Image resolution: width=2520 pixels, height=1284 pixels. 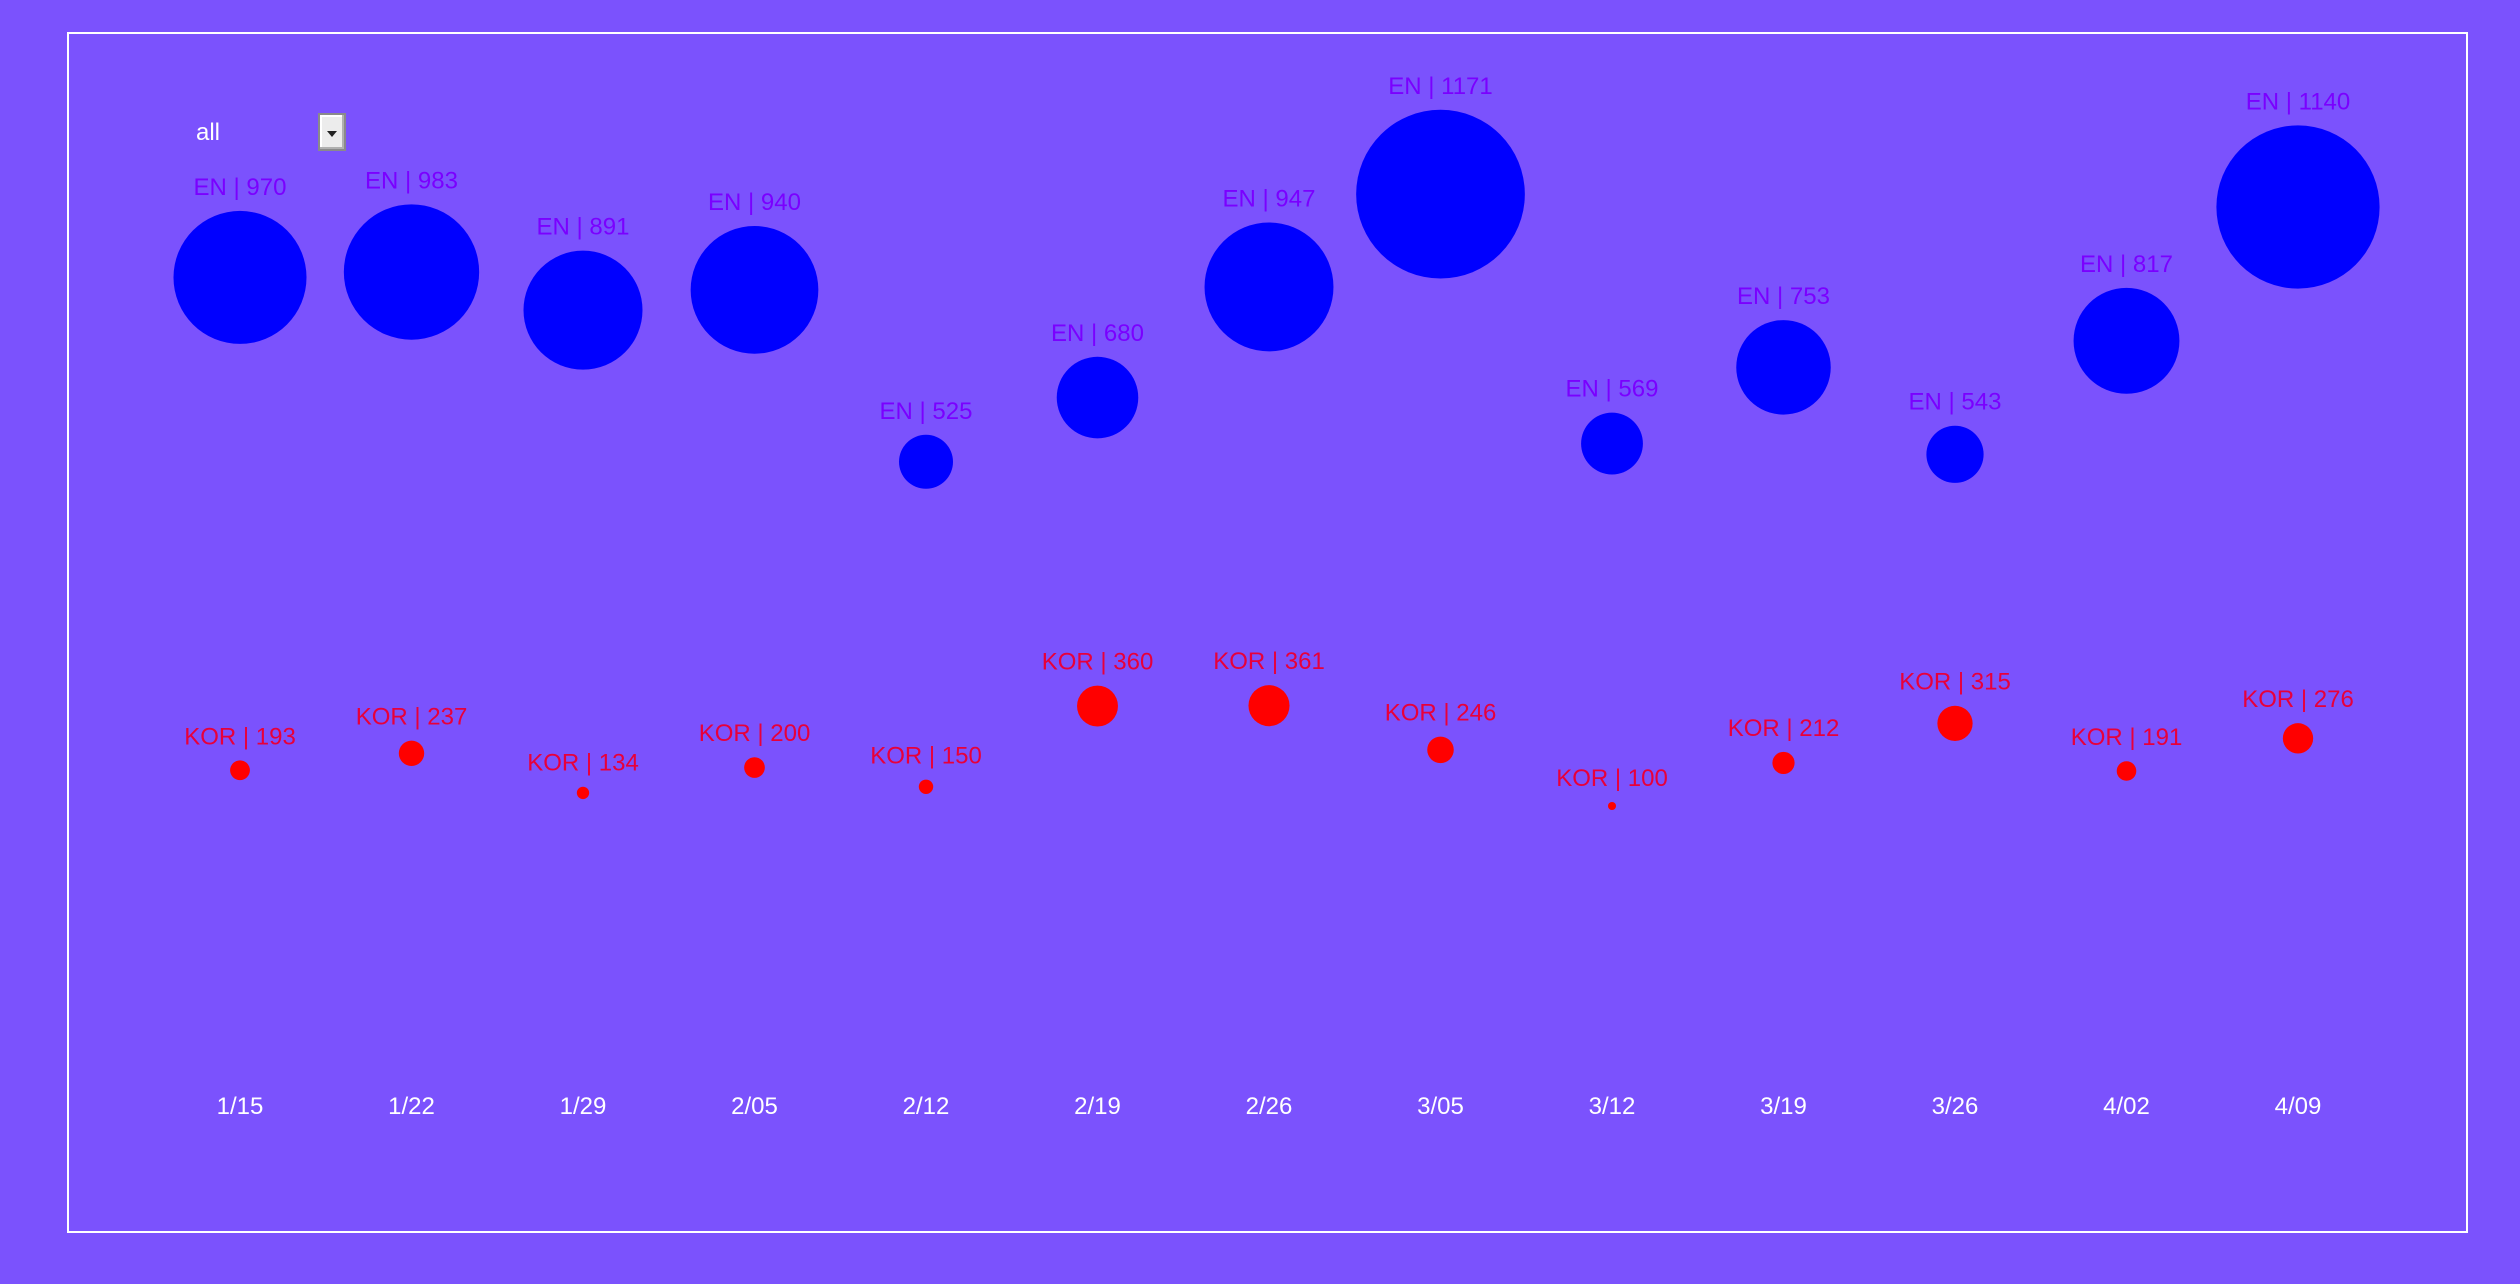 I want to click on en-data-label: EN | 891, so click(x=583, y=227).